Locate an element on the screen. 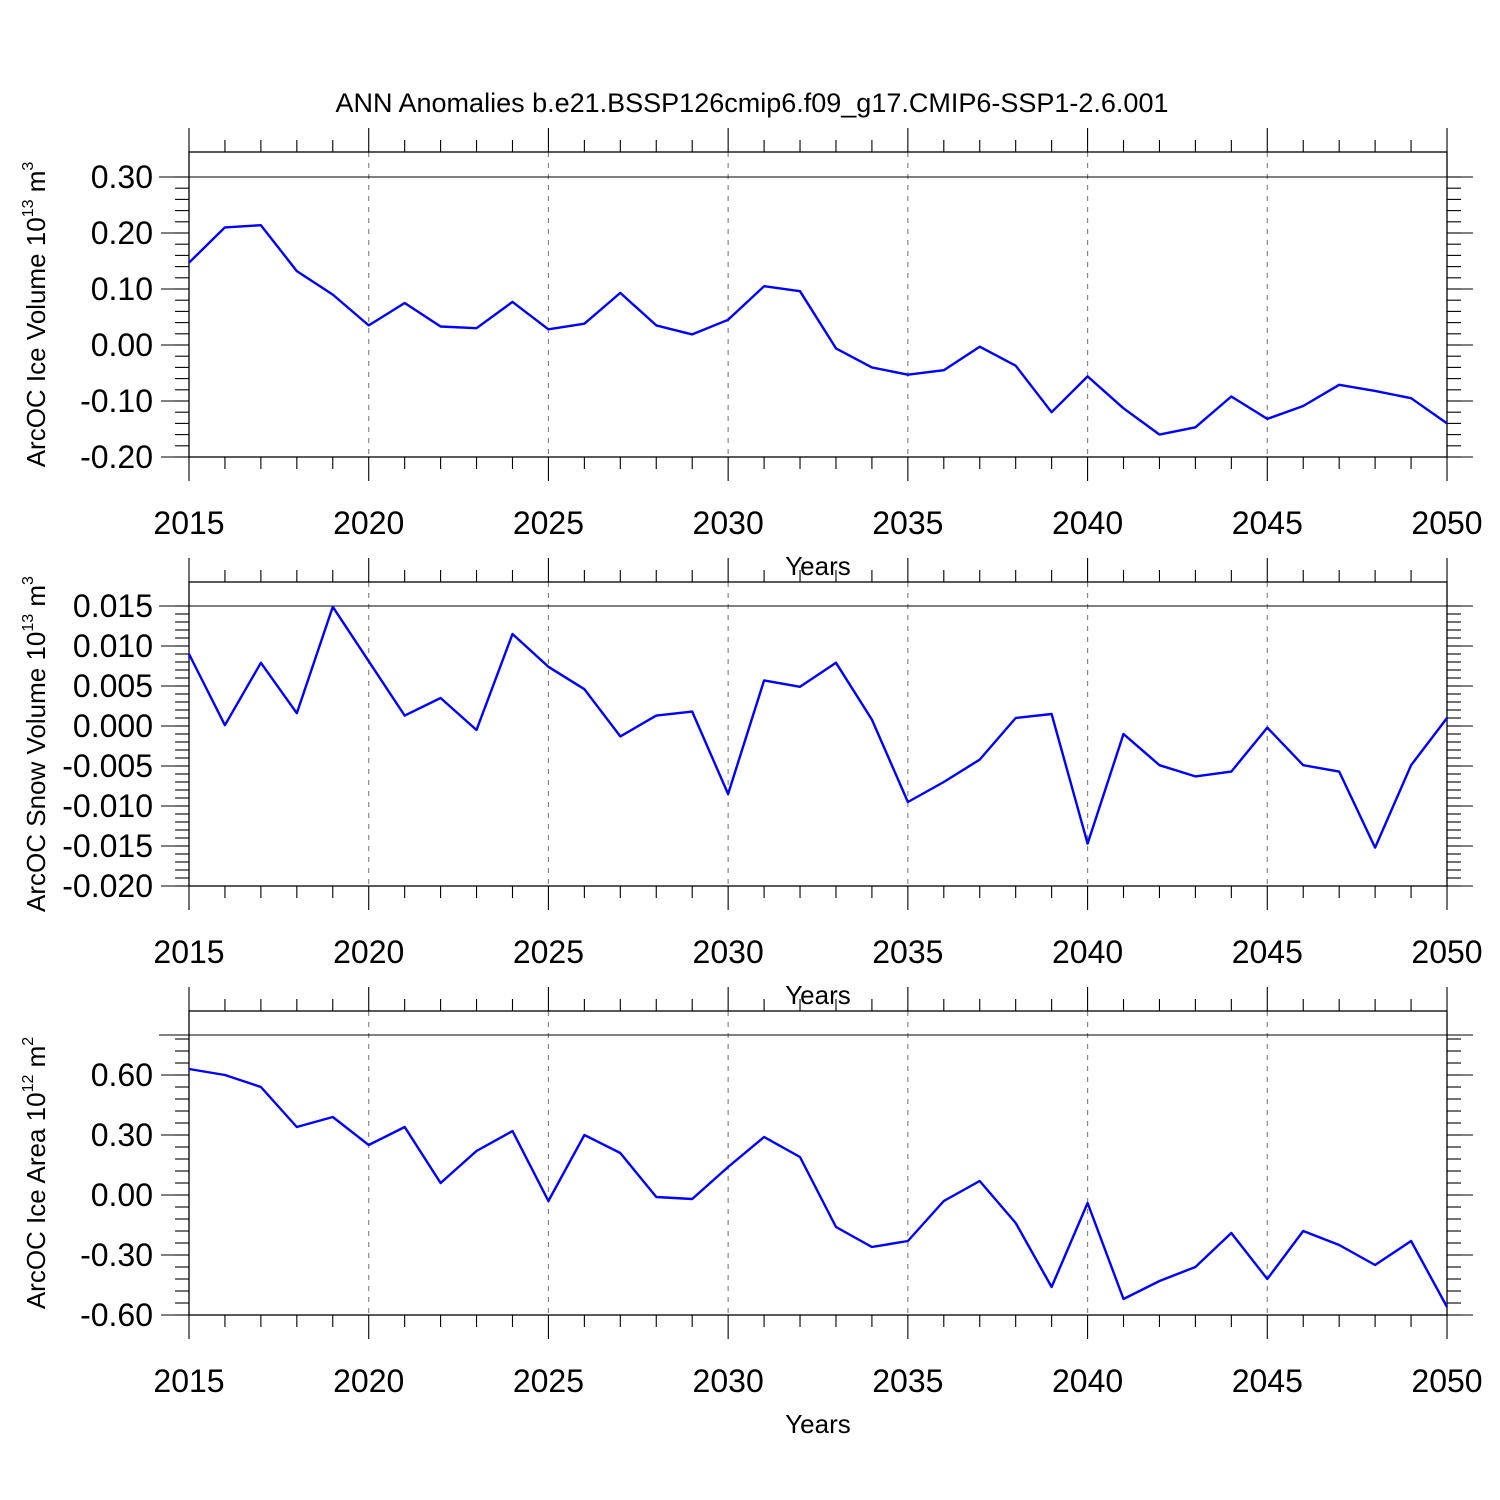  y-tick-label: -0.005 is located at coordinates (107, 766).